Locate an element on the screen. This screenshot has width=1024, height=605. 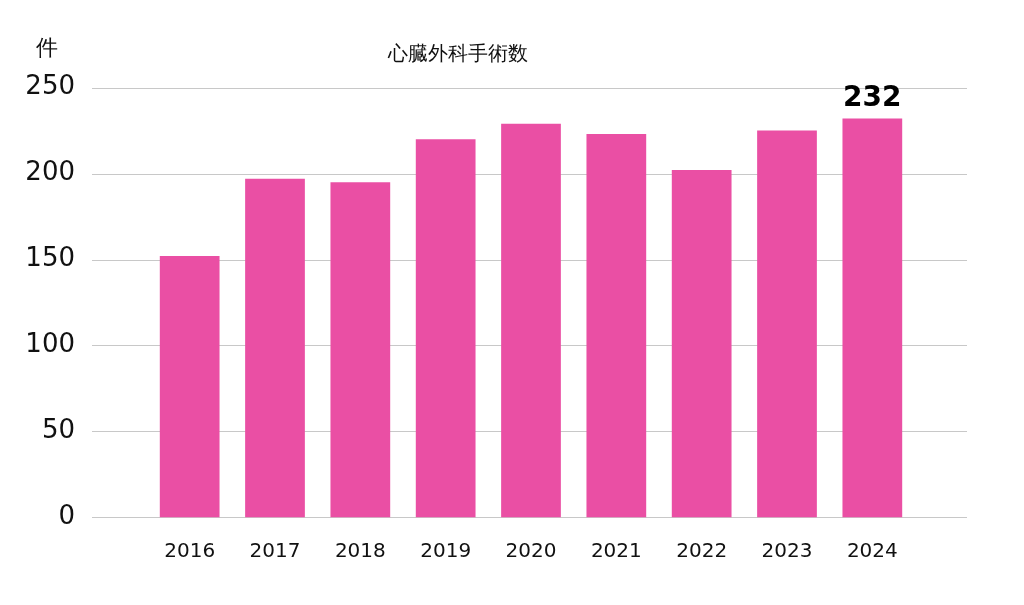
y-tick-label: 50 is located at coordinates (58, 429).